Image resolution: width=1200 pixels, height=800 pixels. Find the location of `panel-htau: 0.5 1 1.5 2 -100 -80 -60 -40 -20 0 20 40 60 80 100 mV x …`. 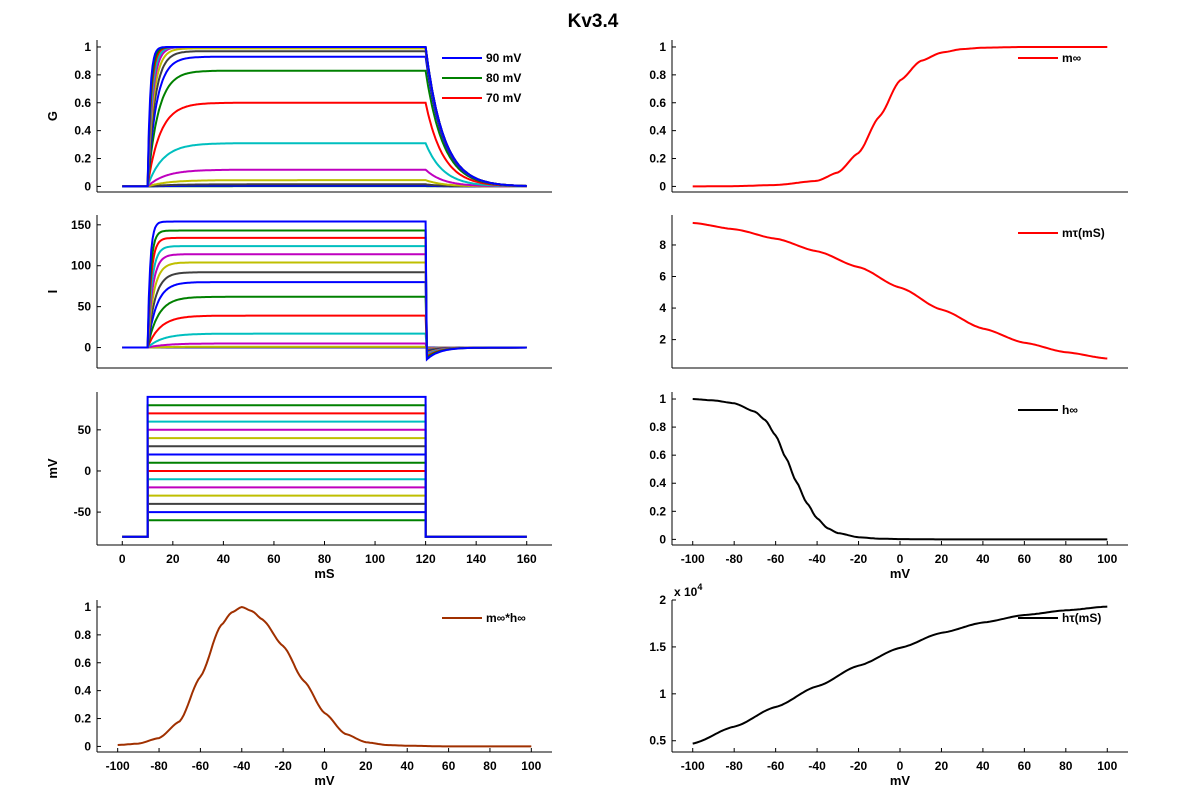

panel-htau: 0.5 1 1.5 2 -100 -80 -60 -40 -20 0 20 40 60 80 100 mV x … is located at coordinates (888, 685).